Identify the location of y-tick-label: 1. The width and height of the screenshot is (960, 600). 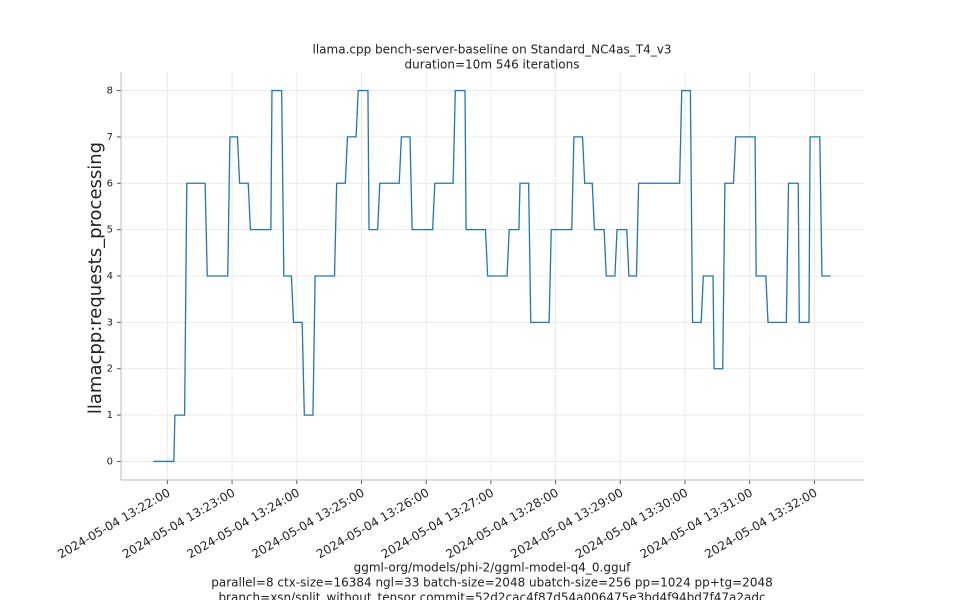
(110, 415).